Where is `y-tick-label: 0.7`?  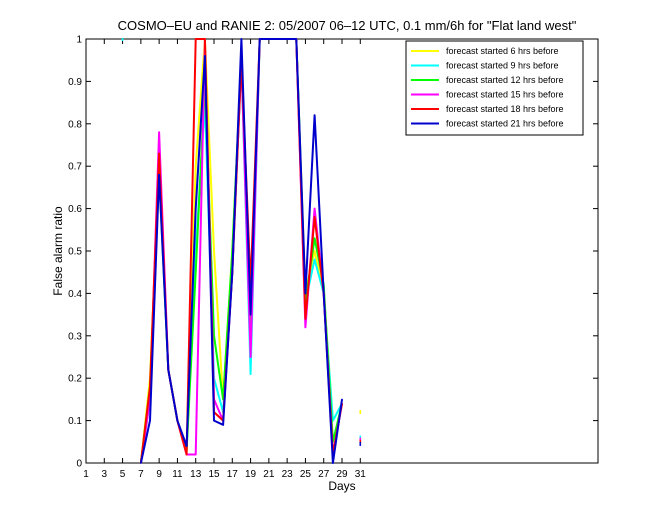 y-tick-label: 0.7 is located at coordinates (75, 167).